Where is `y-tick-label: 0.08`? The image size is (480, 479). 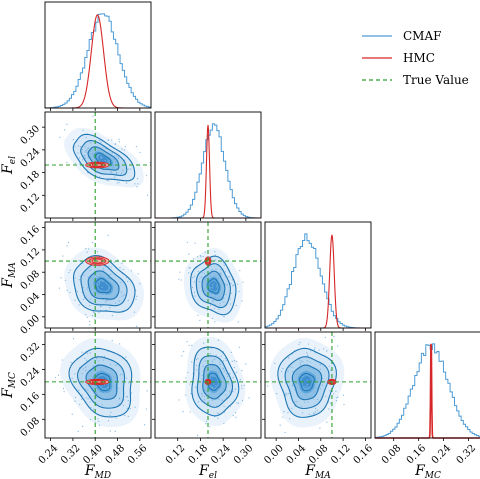 y-tick-label: 0.08 is located at coordinates (31, 281).